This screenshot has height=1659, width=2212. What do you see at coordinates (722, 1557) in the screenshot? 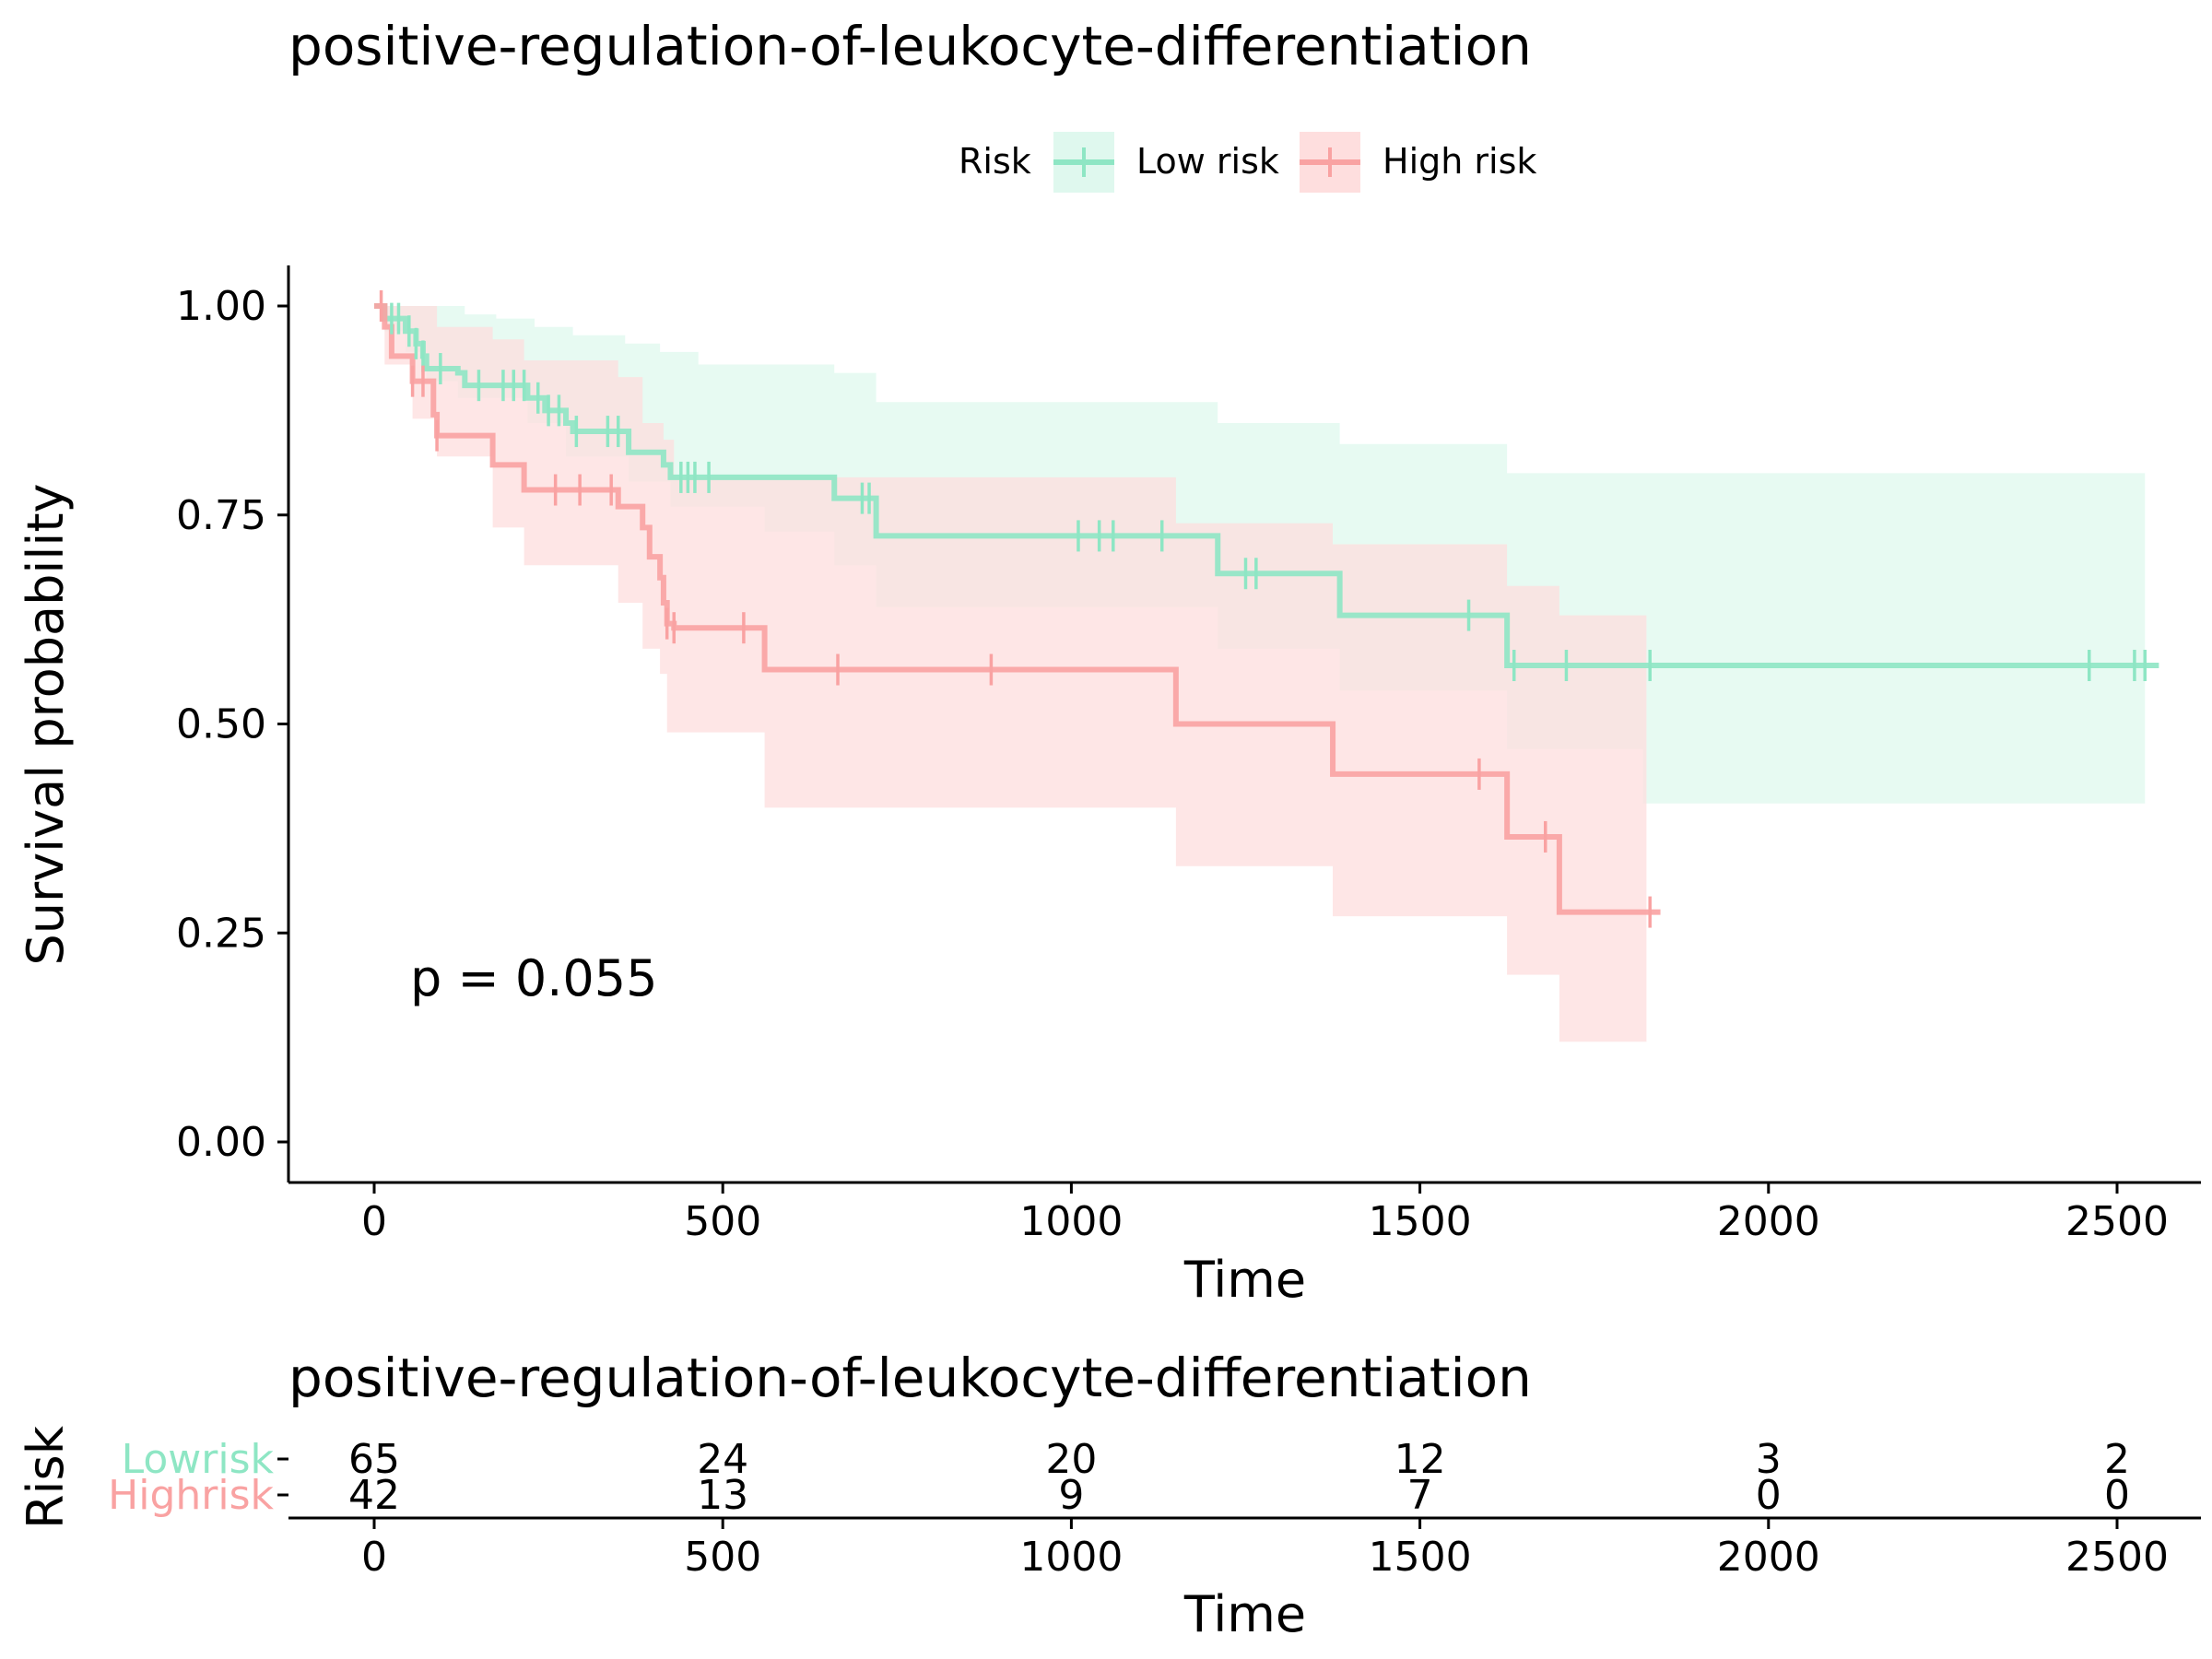
I see `risk-x-tick-label: 500` at bounding box center [722, 1557].